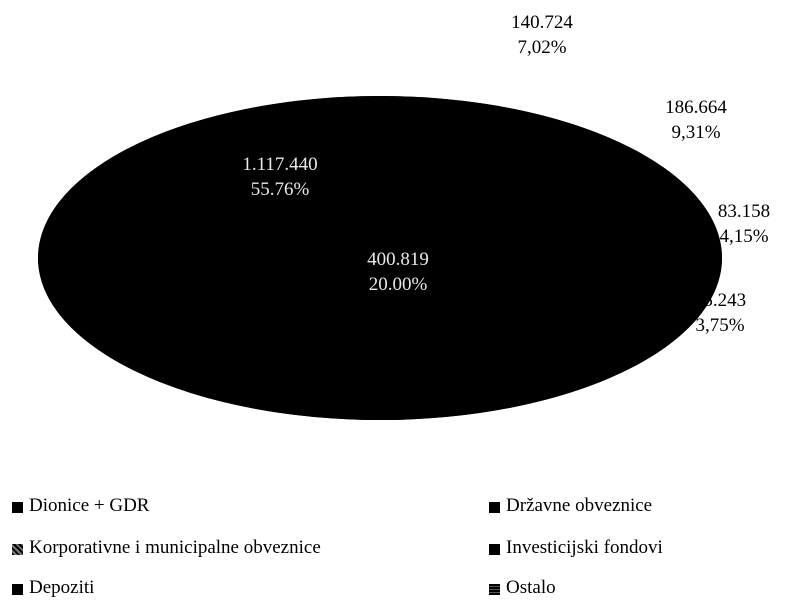 This screenshot has width=789, height=600. I want to click on slice-label-depoziti: 83.158 4,15%, so click(744, 224).